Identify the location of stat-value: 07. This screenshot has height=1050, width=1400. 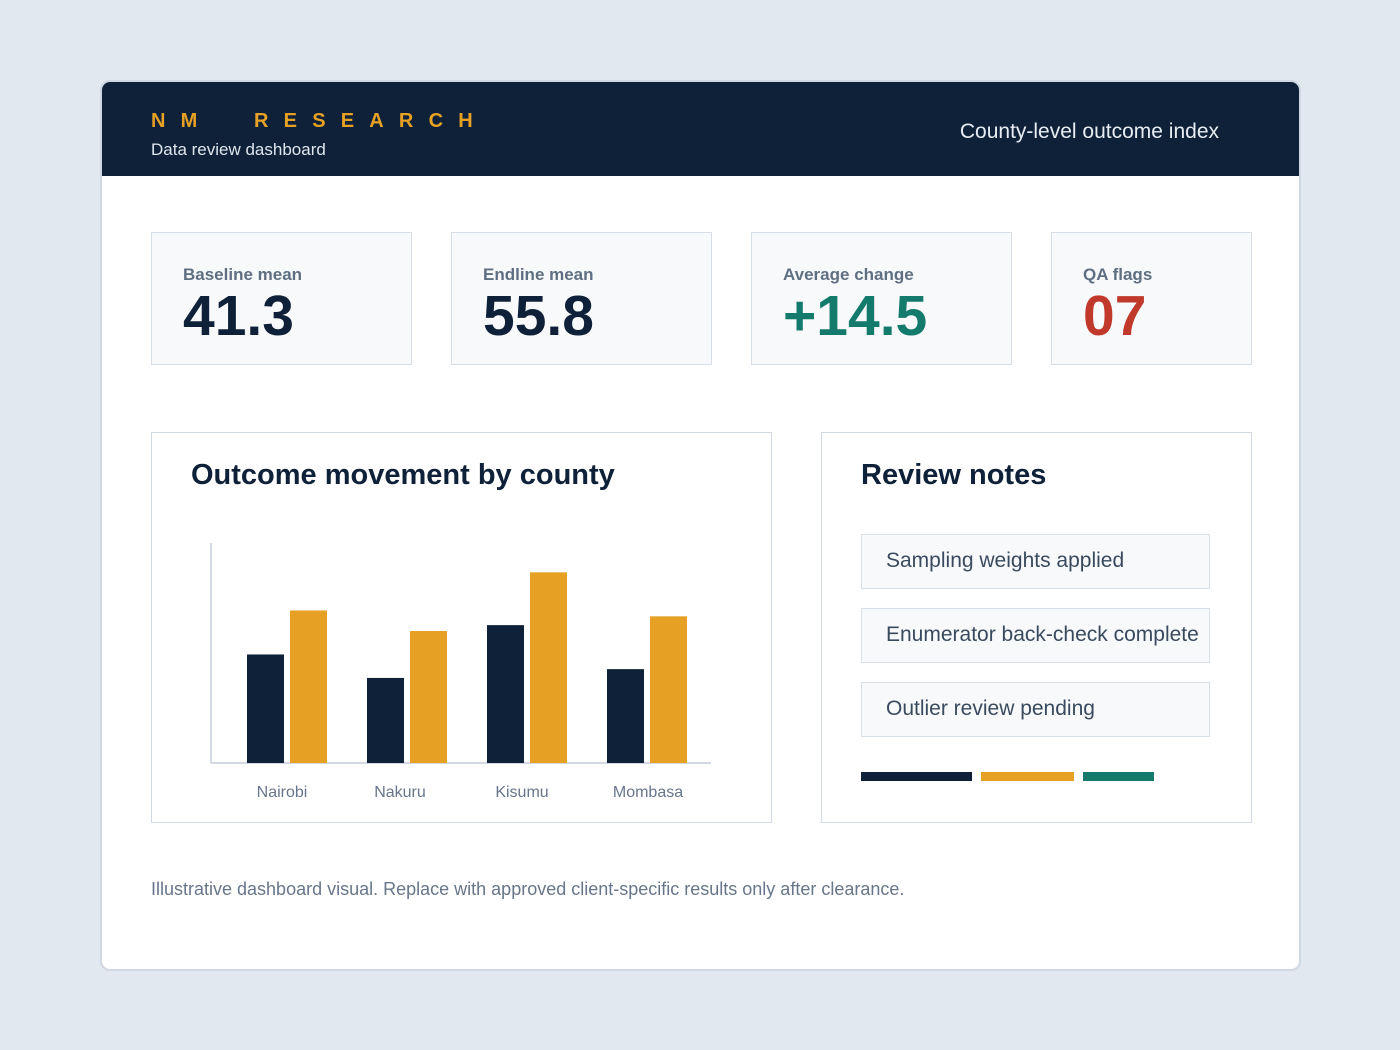
(1115, 316).